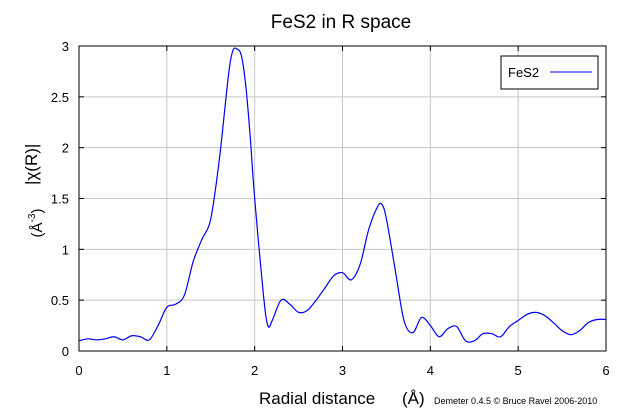  I want to click on legend: FeS2, so click(549, 72).